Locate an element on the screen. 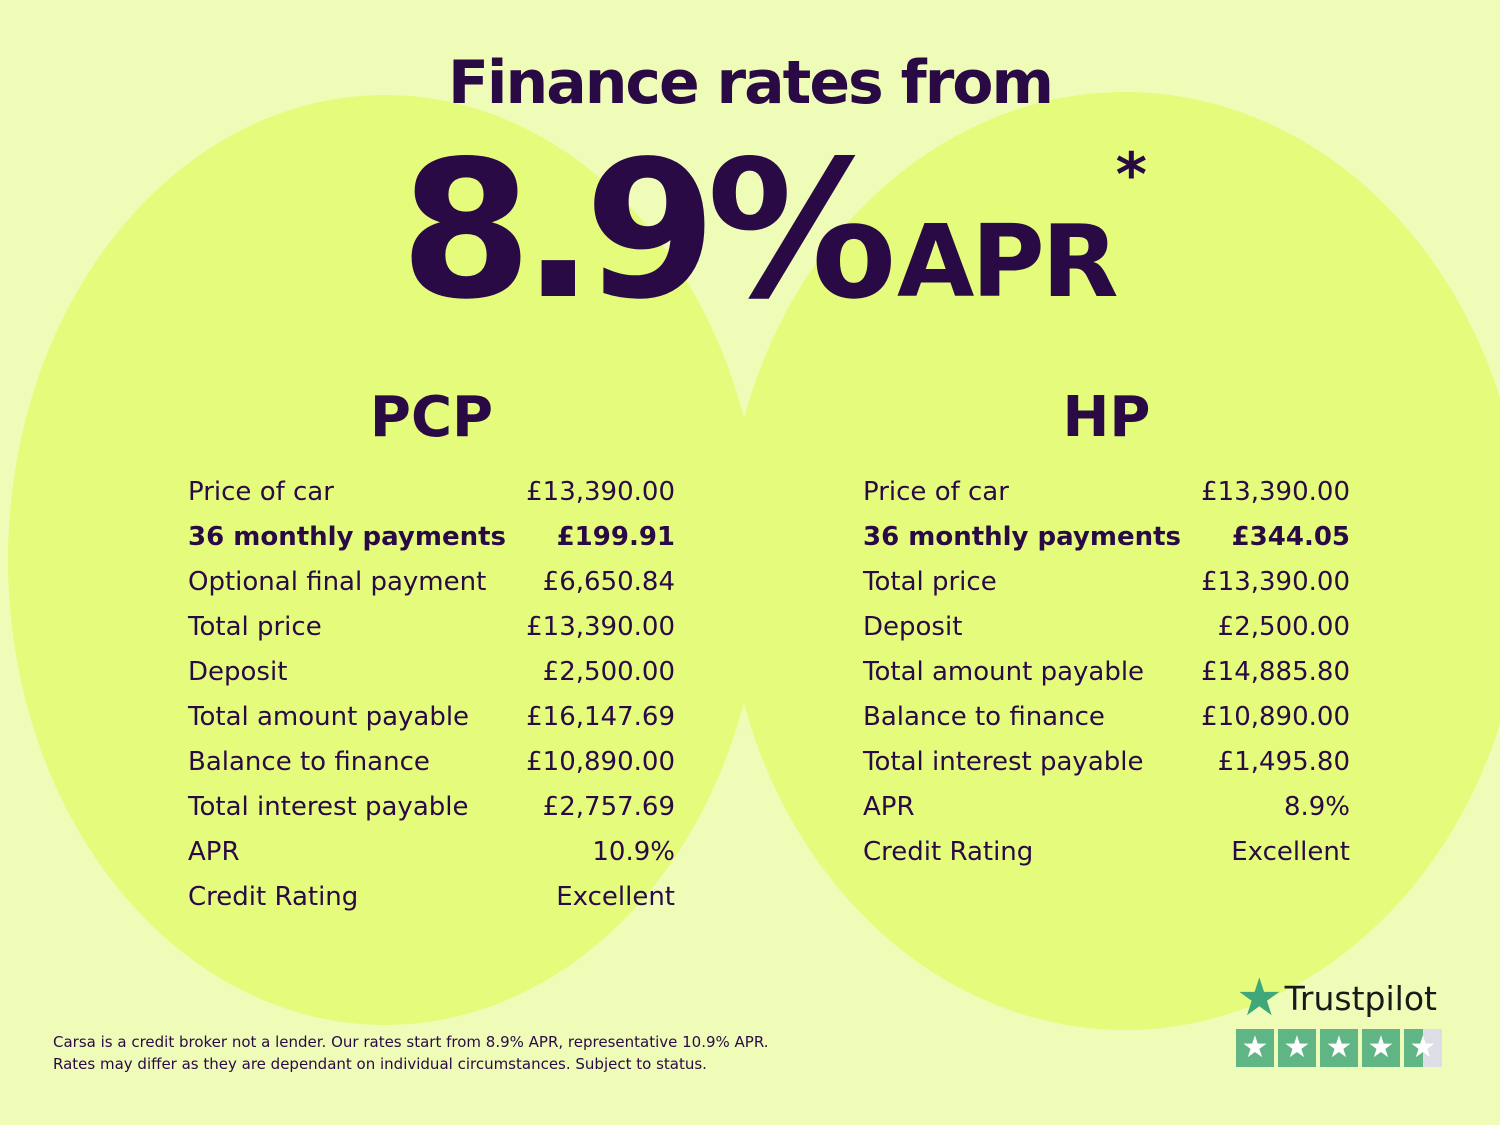  rate-display: 8.9% APR* is located at coordinates (773, 230).